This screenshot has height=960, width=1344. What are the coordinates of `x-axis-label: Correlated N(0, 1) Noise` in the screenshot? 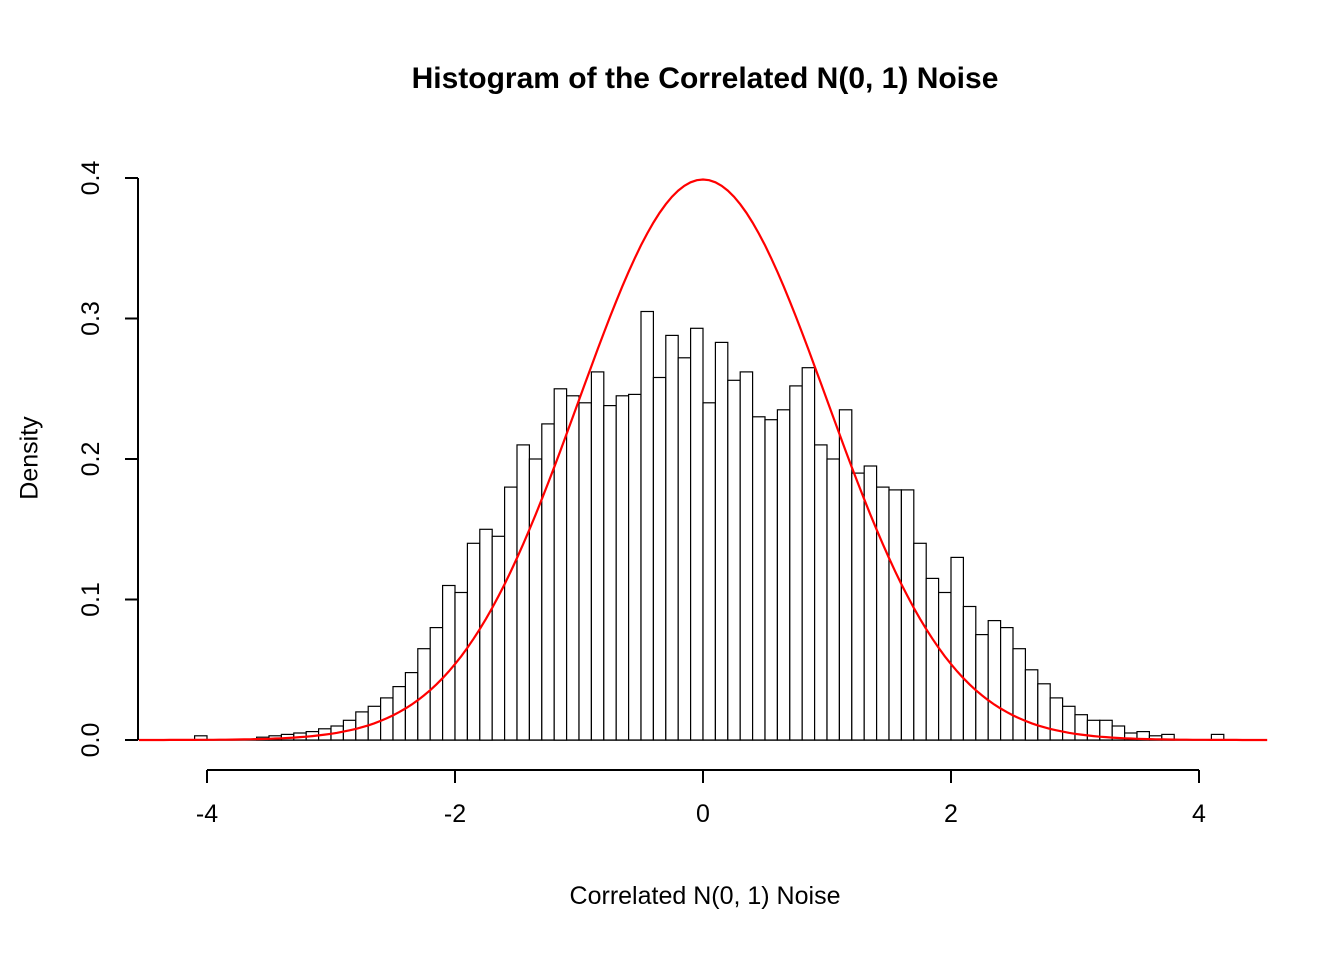 It's located at (705, 896).